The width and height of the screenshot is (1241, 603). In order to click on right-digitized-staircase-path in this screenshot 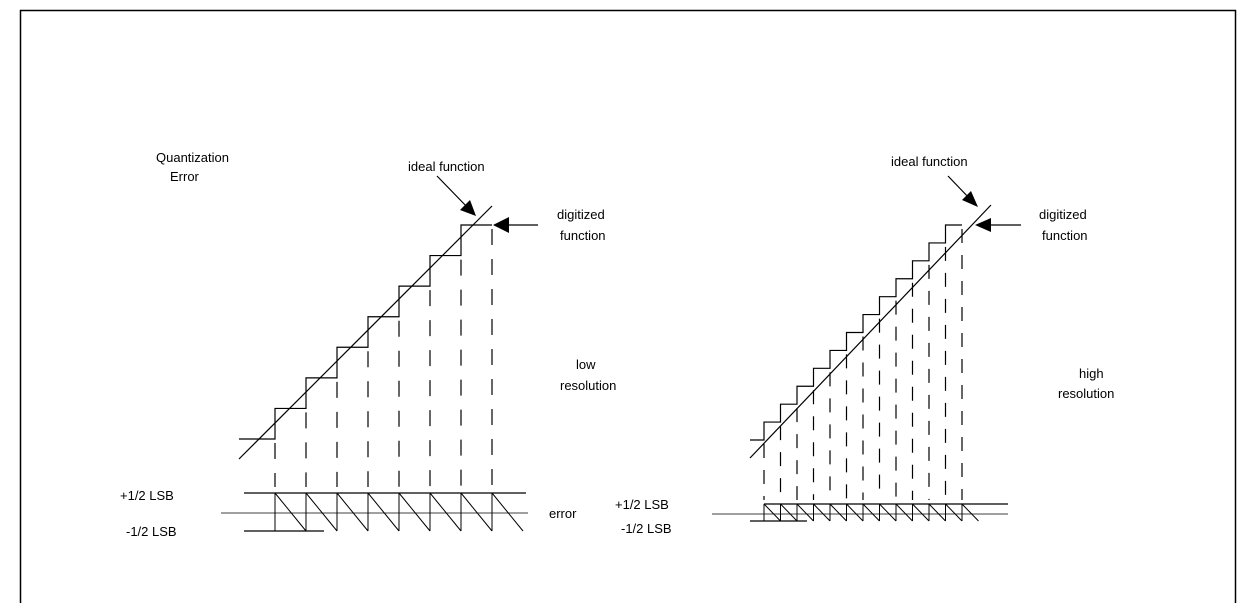, I will do `click(856, 332)`.